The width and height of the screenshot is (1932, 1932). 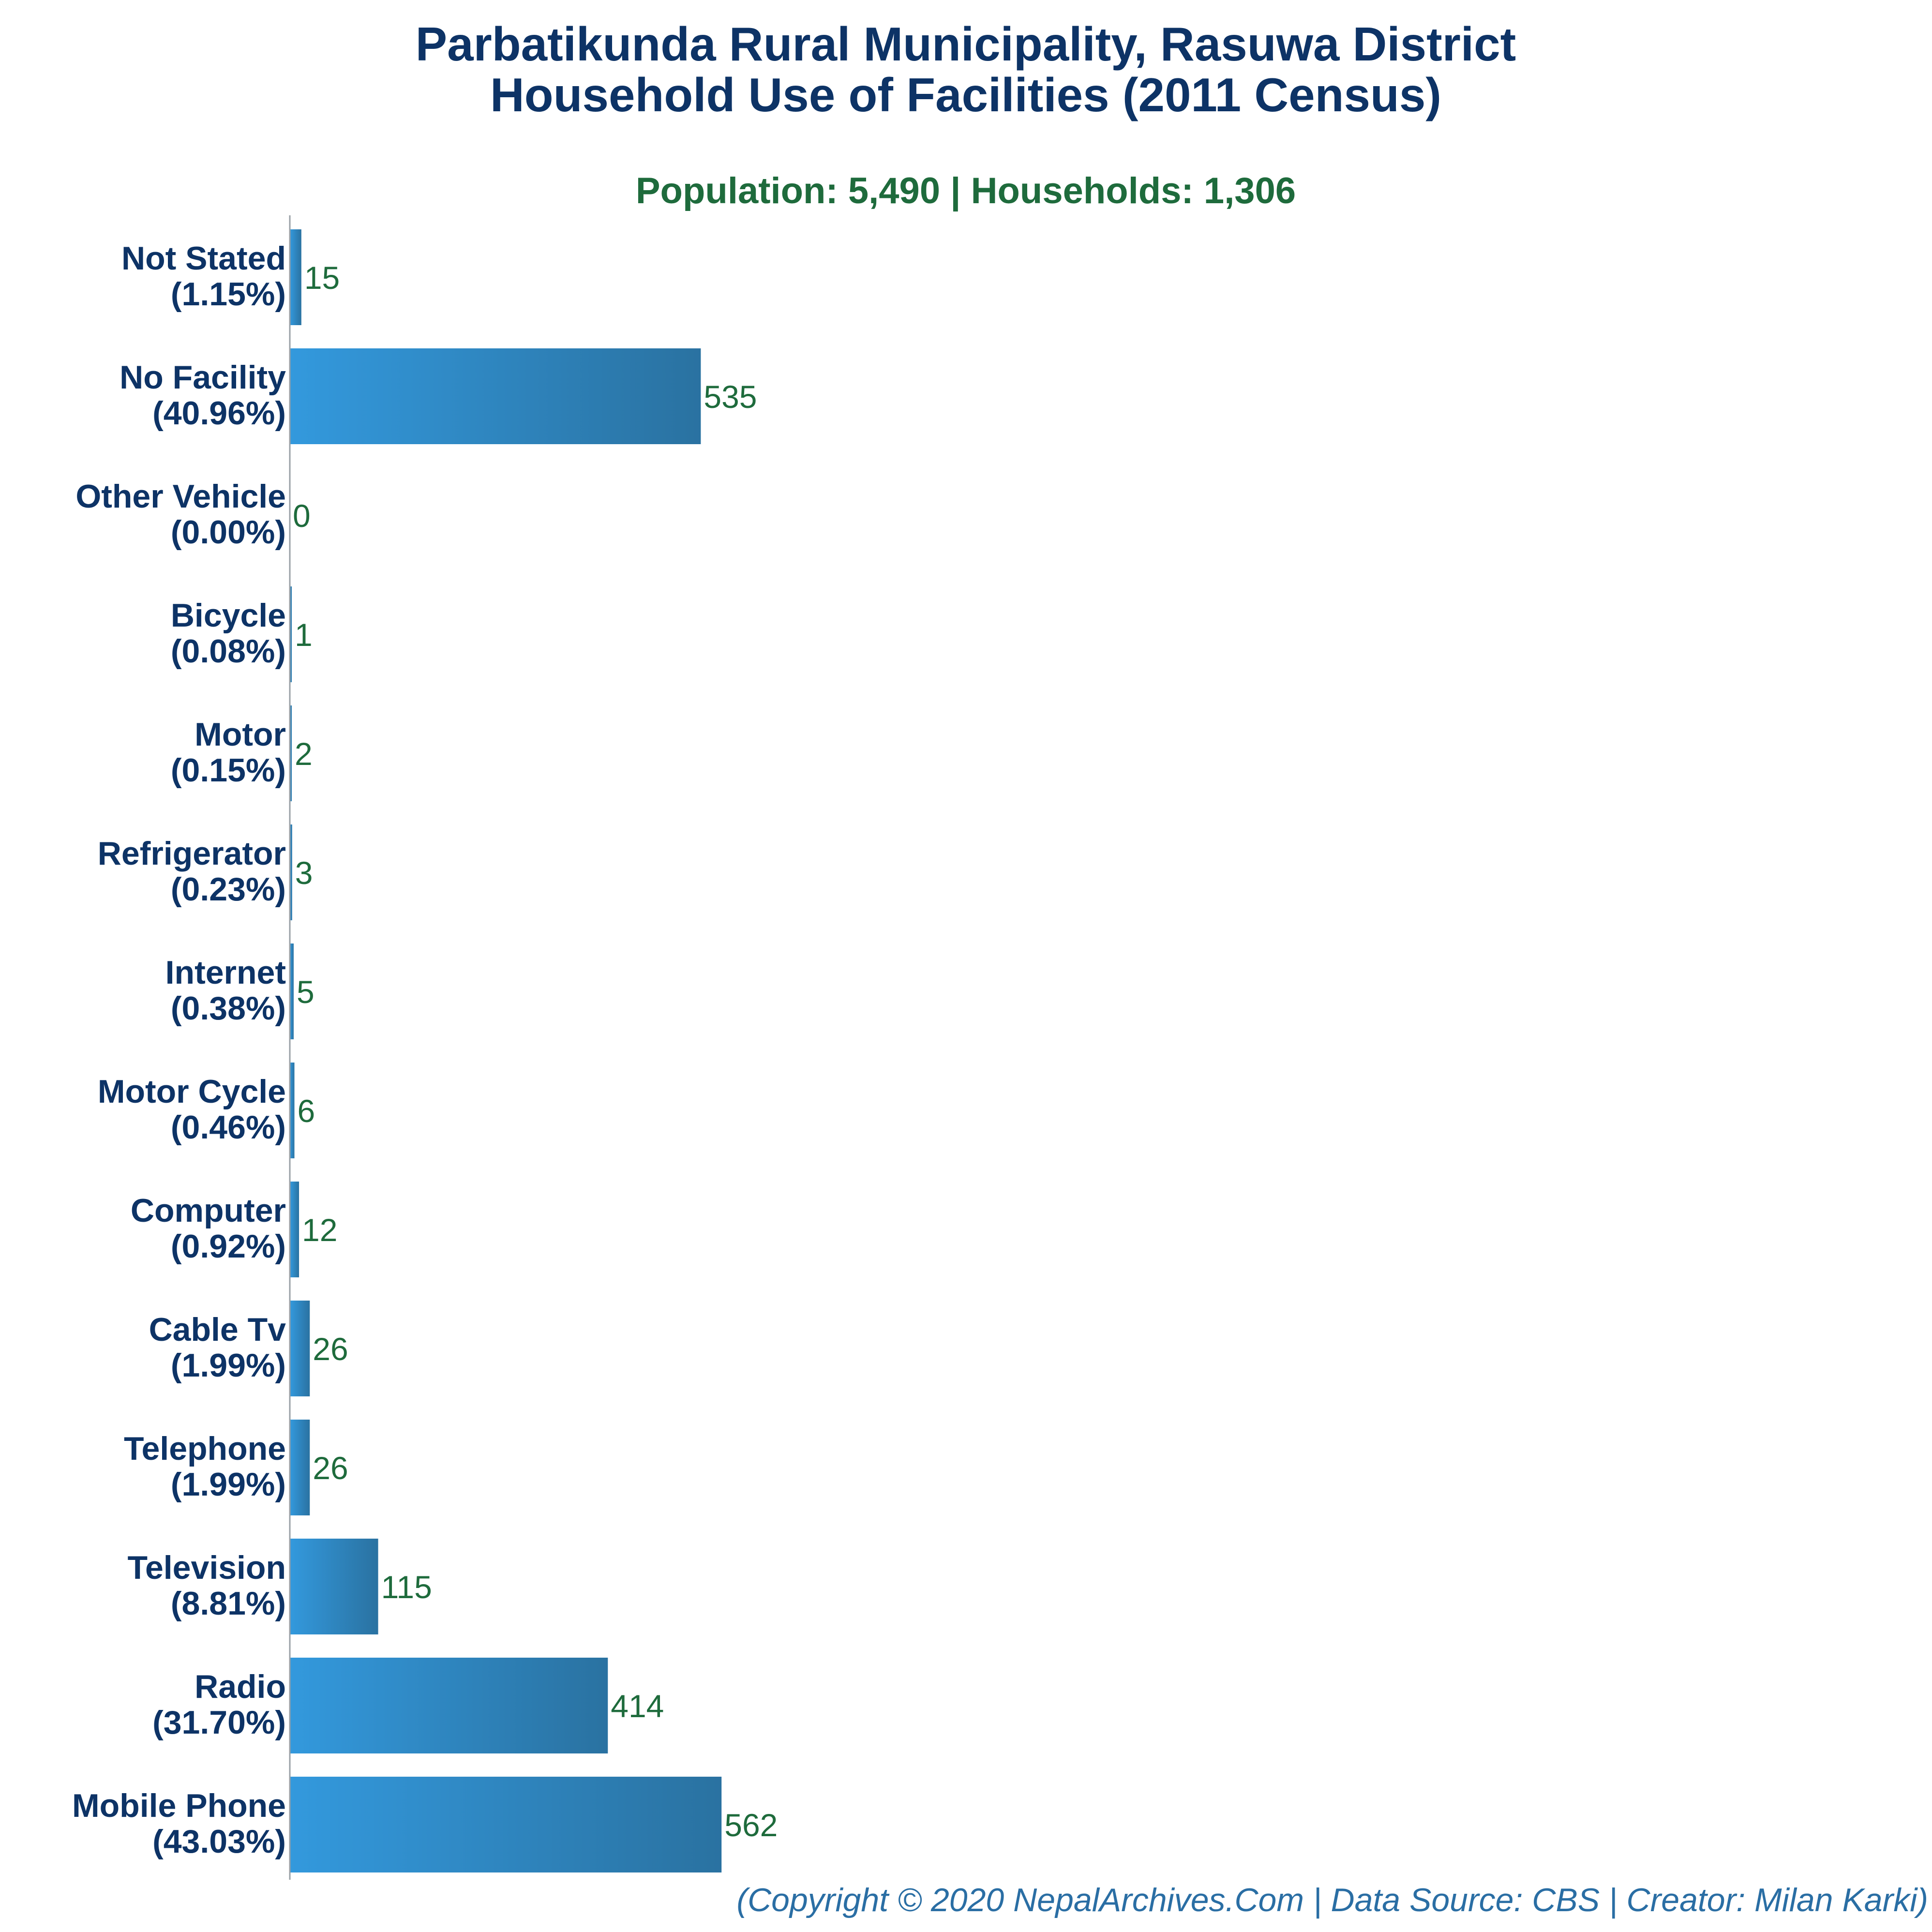 What do you see at coordinates (228, 651) in the screenshot?
I see `percent-label: (0.08%)` at bounding box center [228, 651].